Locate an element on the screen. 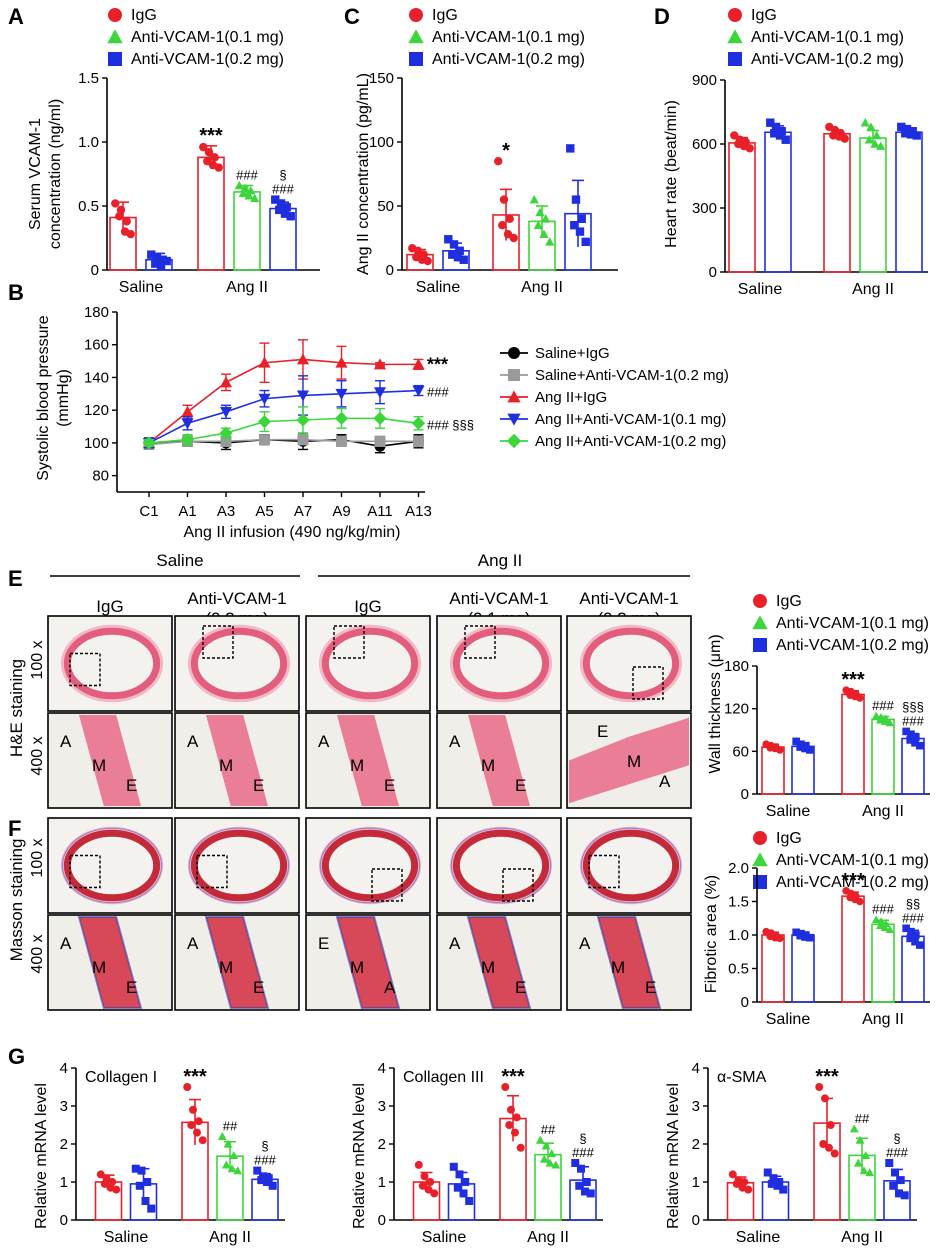  y-tick-label: 900 is located at coordinates (704, 80).